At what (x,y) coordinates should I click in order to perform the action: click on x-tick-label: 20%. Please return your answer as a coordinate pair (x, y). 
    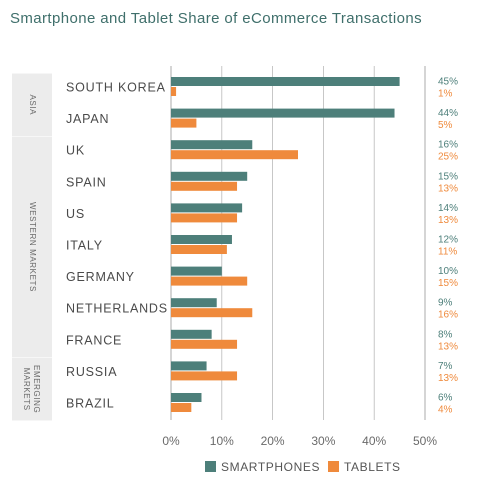
    Looking at the image, I should click on (273, 441).